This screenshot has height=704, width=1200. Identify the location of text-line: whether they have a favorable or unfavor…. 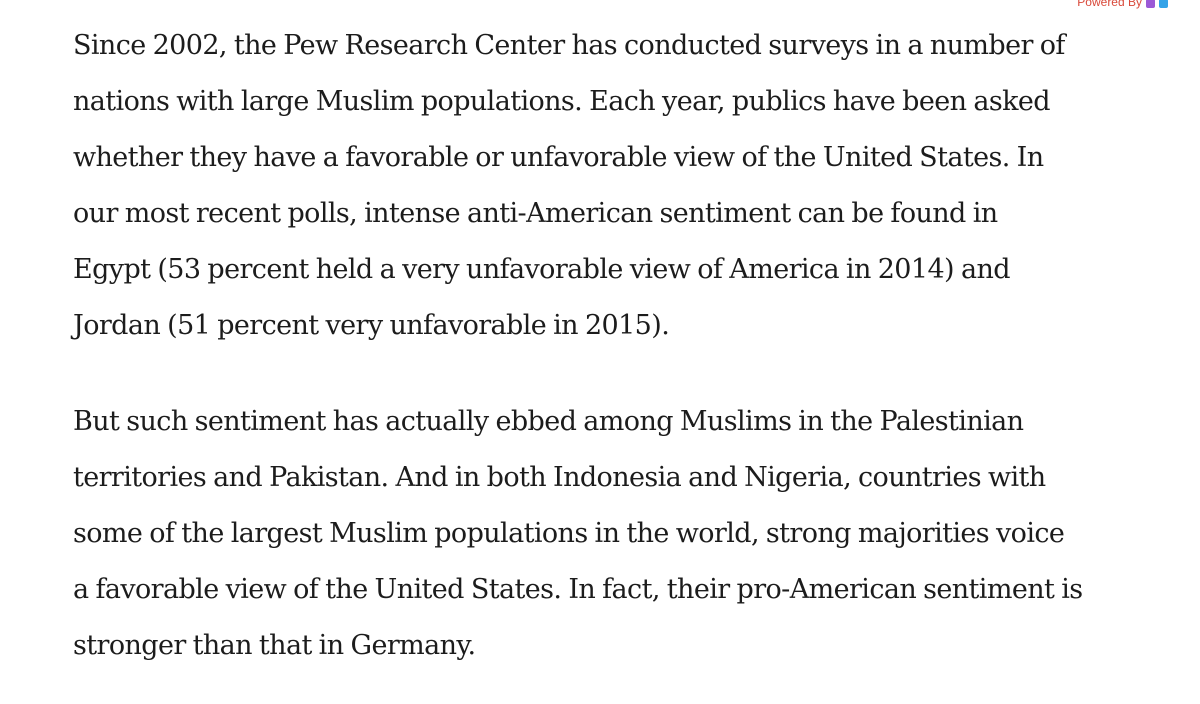
(558, 157).